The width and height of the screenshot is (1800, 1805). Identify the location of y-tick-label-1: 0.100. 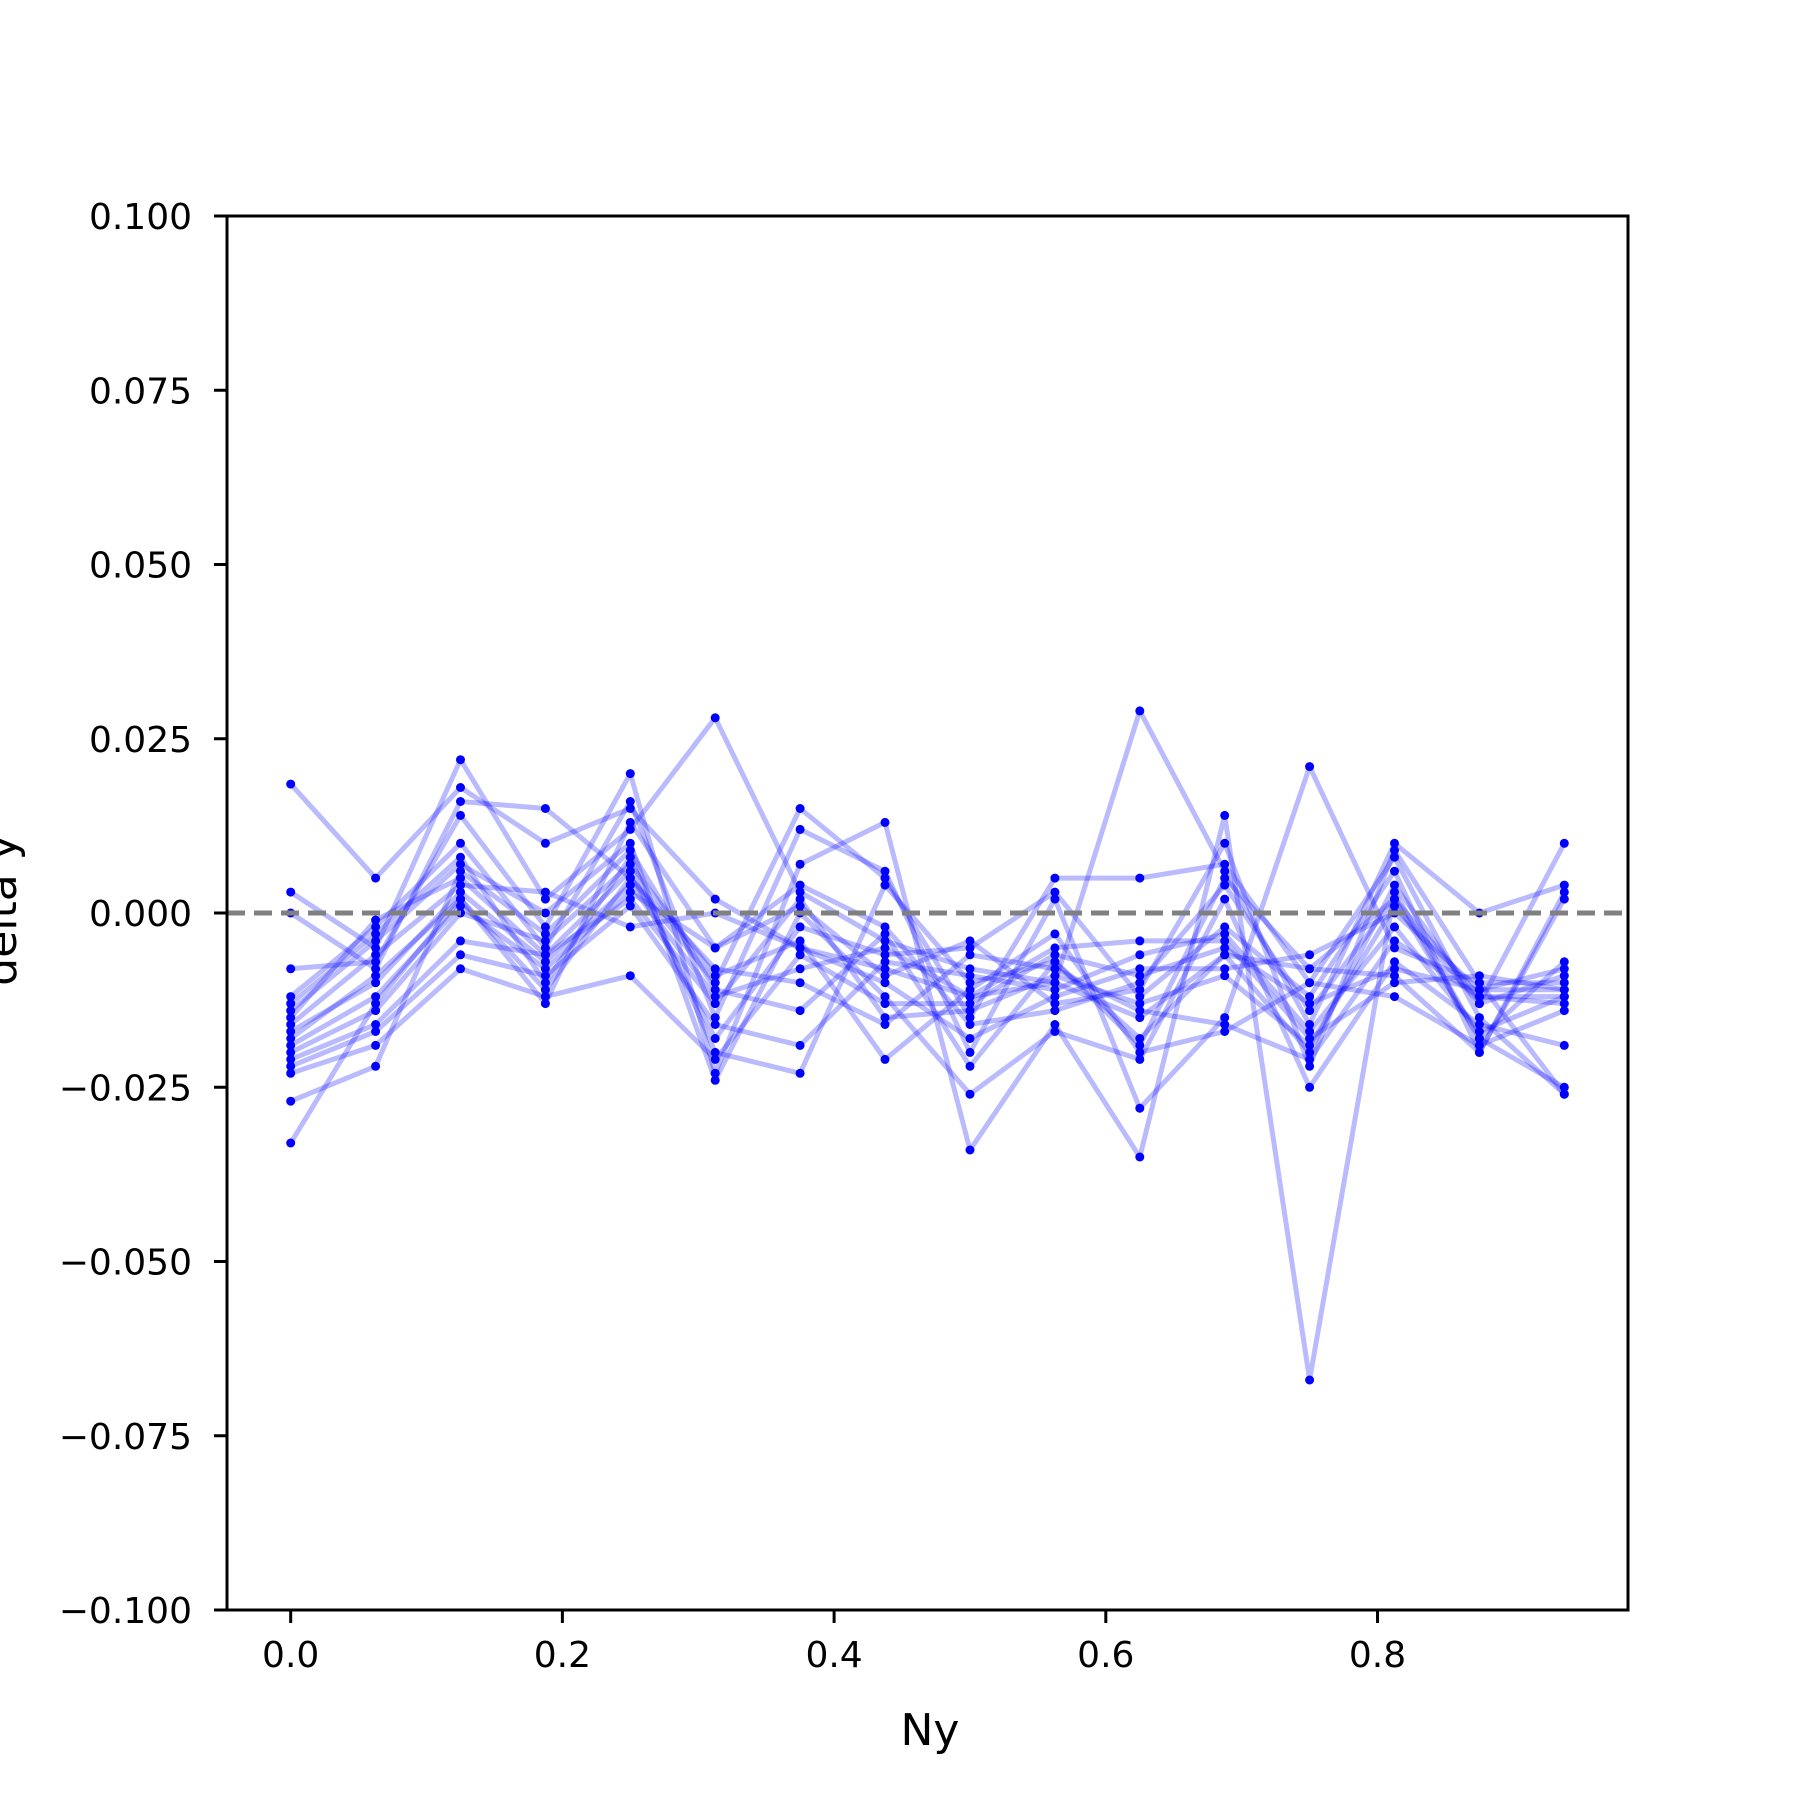
(140, 217).